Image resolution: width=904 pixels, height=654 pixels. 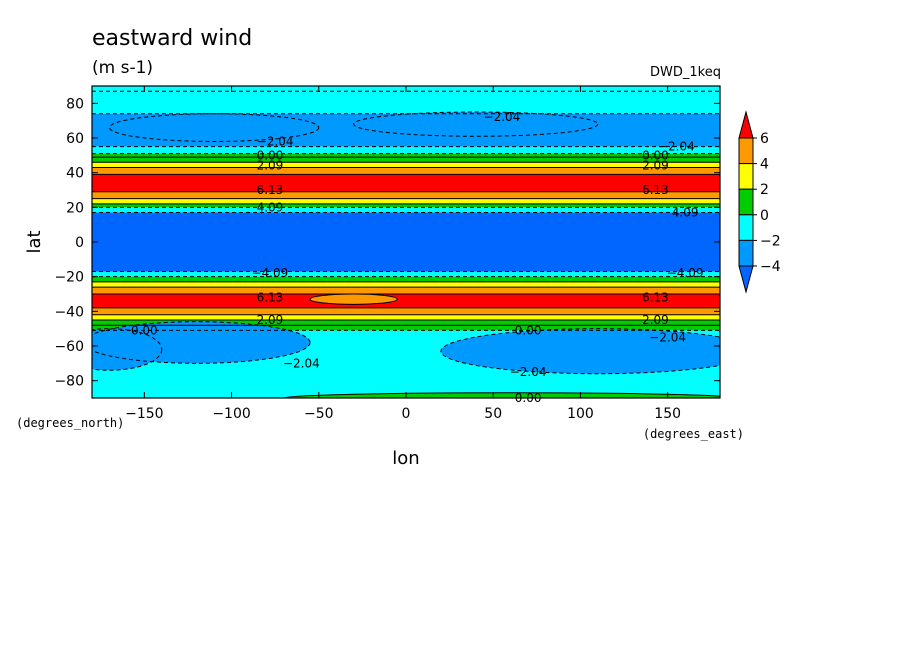 I want to click on contour-label-13: 6.13, so click(x=270, y=297).